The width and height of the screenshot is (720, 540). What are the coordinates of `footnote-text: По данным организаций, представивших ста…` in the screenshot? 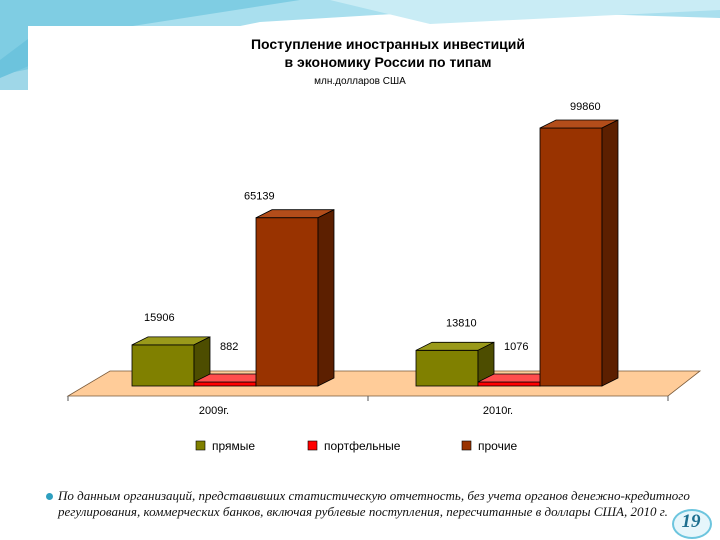 It's located at (374, 503).